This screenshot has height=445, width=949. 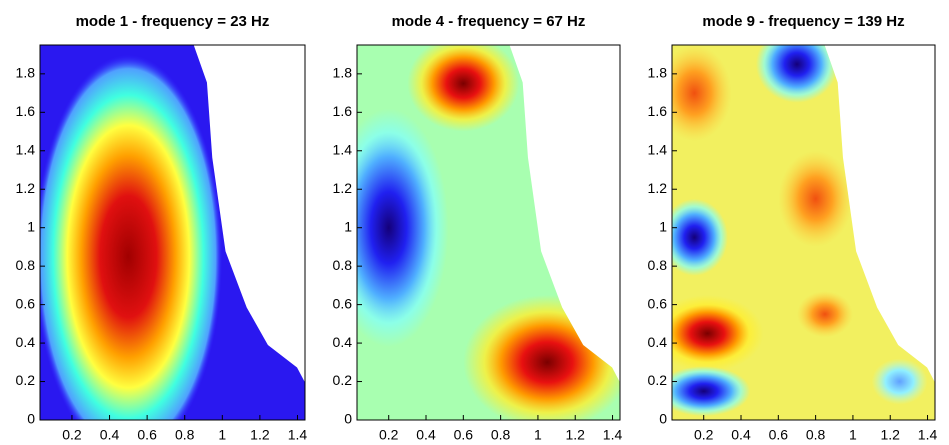 What do you see at coordinates (489, 21) in the screenshot?
I see `chart-title: mode 4 - frequency = 67 Hz` at bounding box center [489, 21].